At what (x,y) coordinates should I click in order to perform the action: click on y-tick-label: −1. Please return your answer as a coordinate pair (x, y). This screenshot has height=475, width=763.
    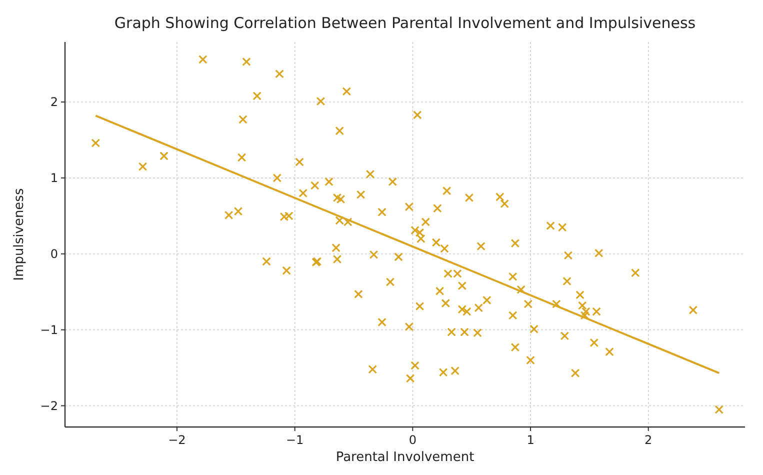
    Looking at the image, I should click on (49, 330).